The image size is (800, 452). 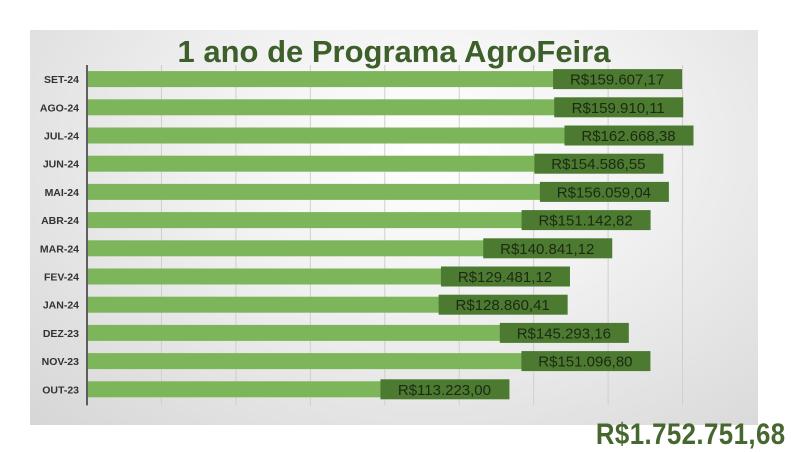 What do you see at coordinates (61, 334) in the screenshot?
I see `category-label: DEZ-23` at bounding box center [61, 334].